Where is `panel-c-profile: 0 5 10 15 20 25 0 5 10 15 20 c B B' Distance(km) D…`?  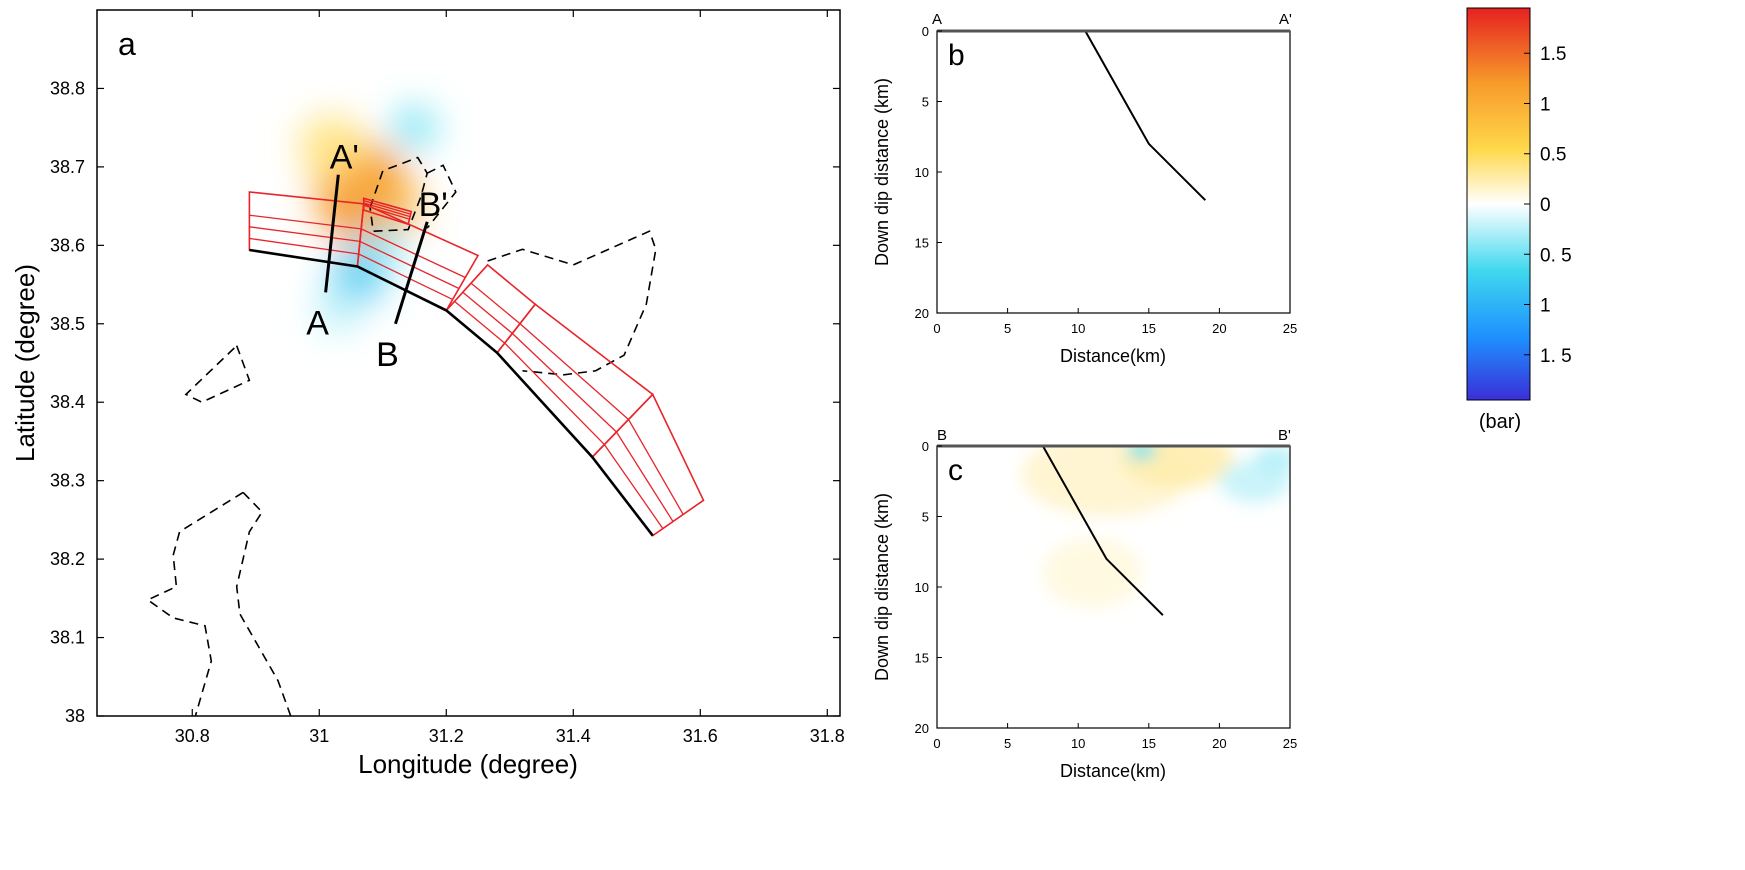 panel-c-profile: 0 5 10 15 20 25 0 5 10 15 20 c B B' Distance(km) D… is located at coordinates (1084, 604).